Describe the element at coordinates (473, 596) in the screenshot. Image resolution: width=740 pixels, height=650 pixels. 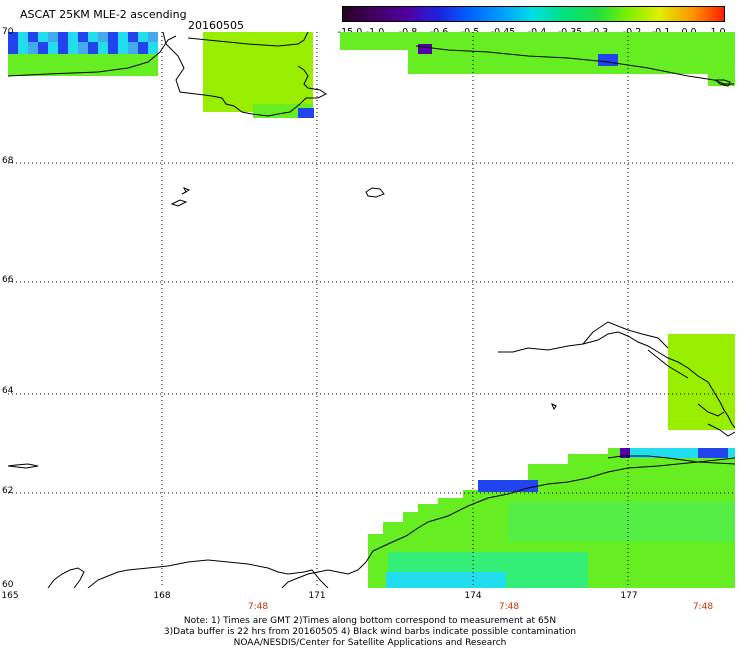
I see `lon-label: 174` at that location.